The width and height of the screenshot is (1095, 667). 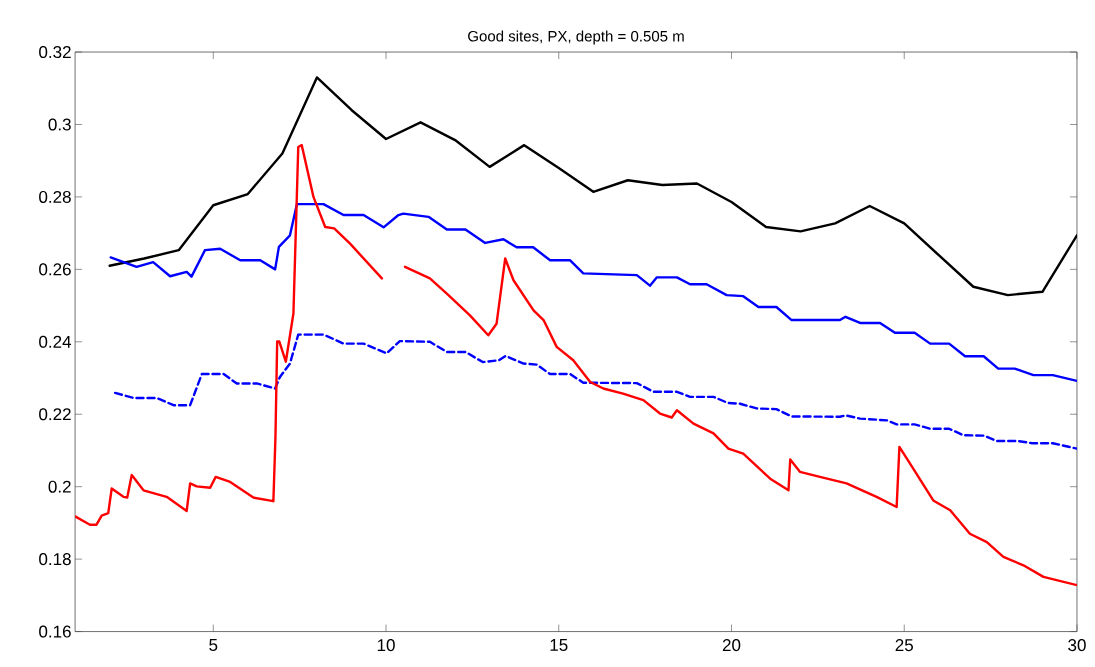 I want to click on y-tick-label: 0.22, so click(x=55, y=414).